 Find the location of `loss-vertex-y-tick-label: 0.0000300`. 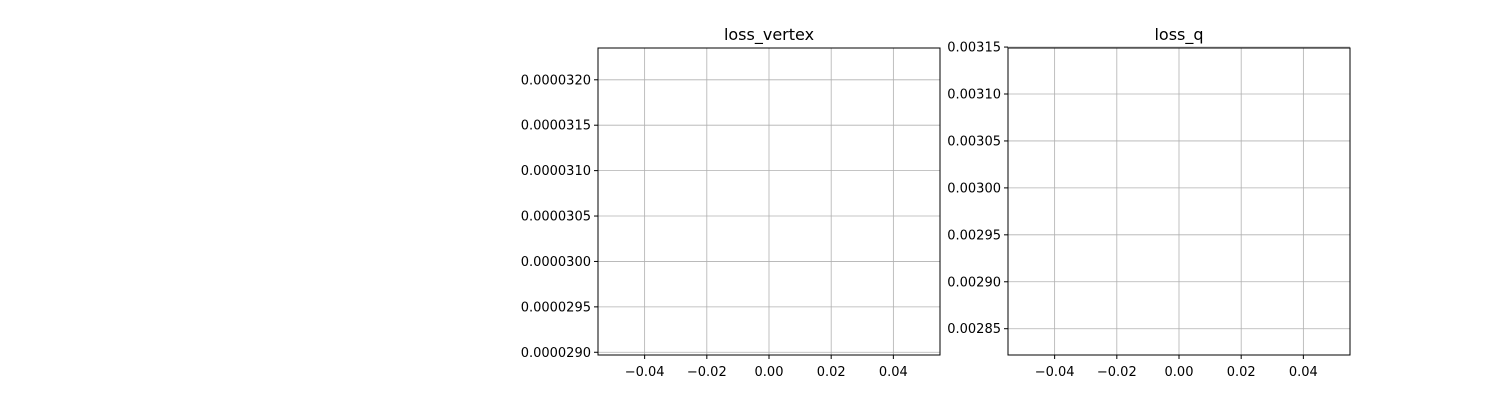

loss-vertex-y-tick-label: 0.0000300 is located at coordinates (556, 262).